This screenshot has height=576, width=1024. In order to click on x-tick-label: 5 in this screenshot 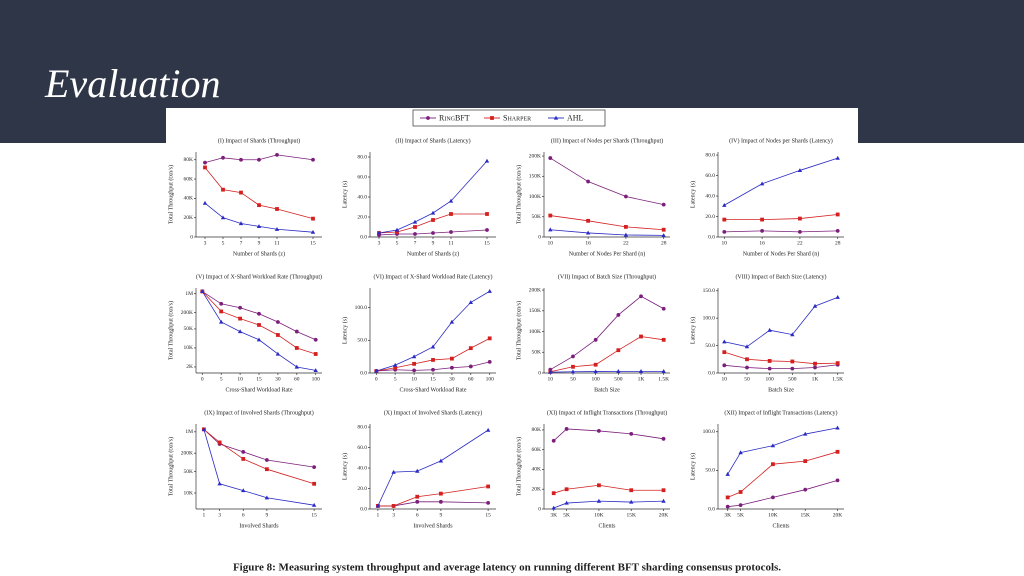, I will do `click(397, 243)`.